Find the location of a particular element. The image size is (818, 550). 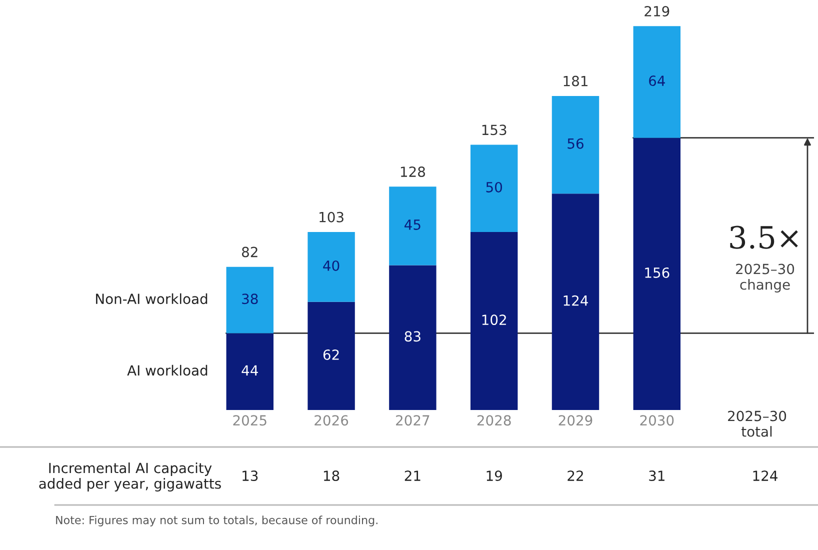

data-label: 40 is located at coordinates (331, 265).